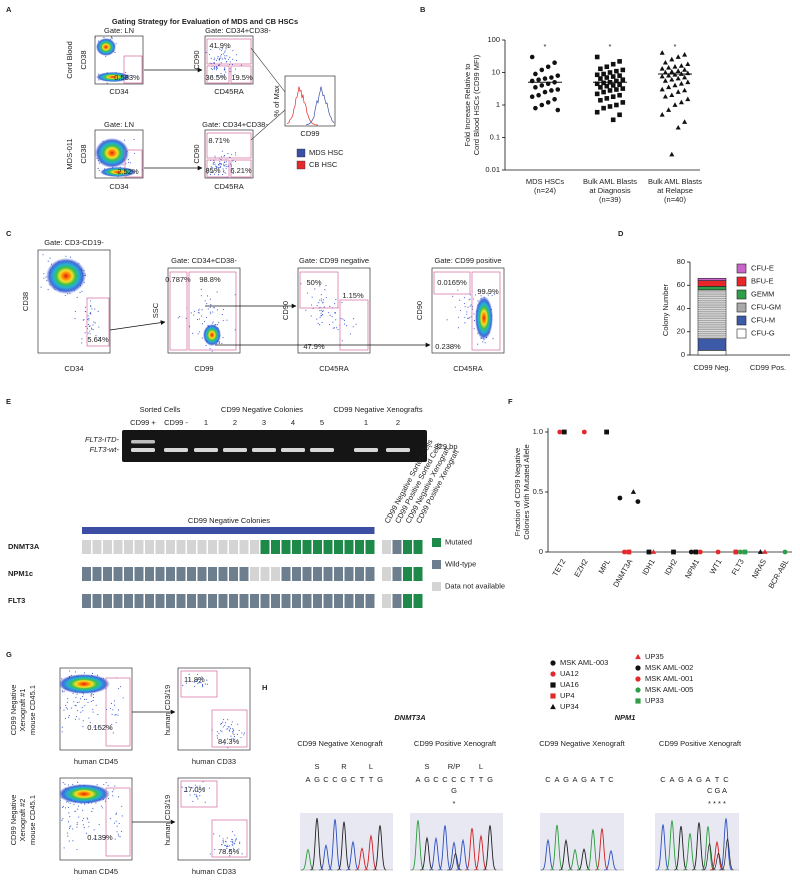 This screenshot has height=893, width=800. I want to click on label: CD34, so click(73, 368).